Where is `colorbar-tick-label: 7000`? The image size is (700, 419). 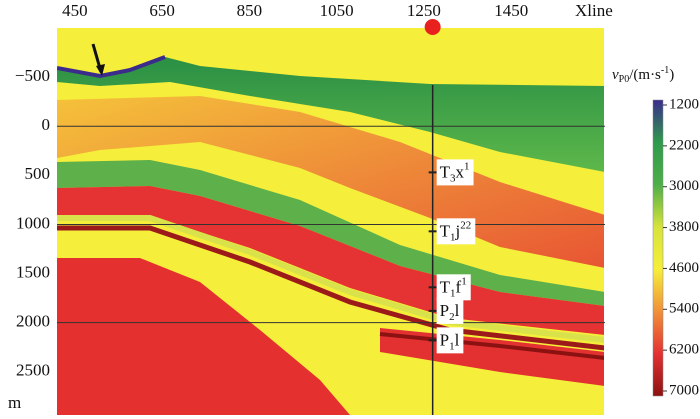 colorbar-tick-label: 7000 is located at coordinates (684, 390).